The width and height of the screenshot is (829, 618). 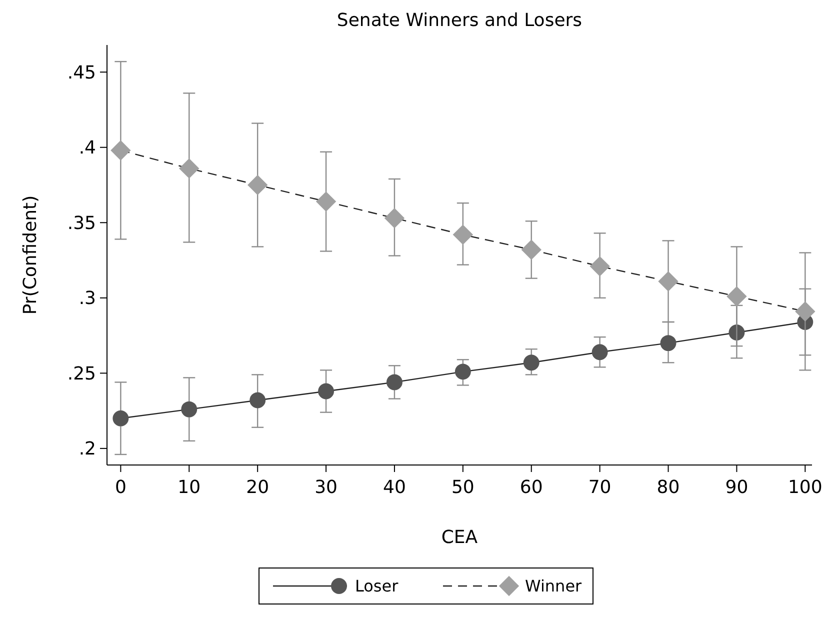 What do you see at coordinates (553, 586) in the screenshot?
I see `legend-label: Winner` at bounding box center [553, 586].